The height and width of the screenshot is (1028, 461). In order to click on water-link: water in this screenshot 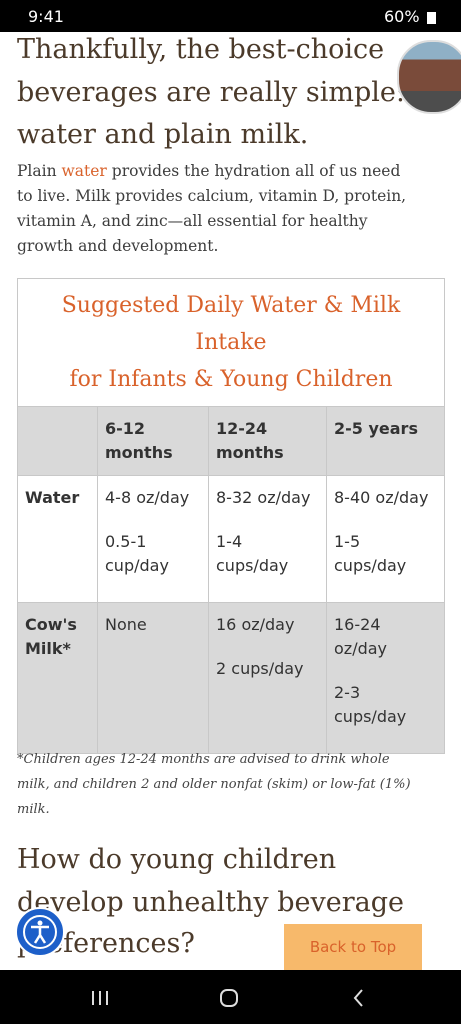, I will do `click(84, 171)`.